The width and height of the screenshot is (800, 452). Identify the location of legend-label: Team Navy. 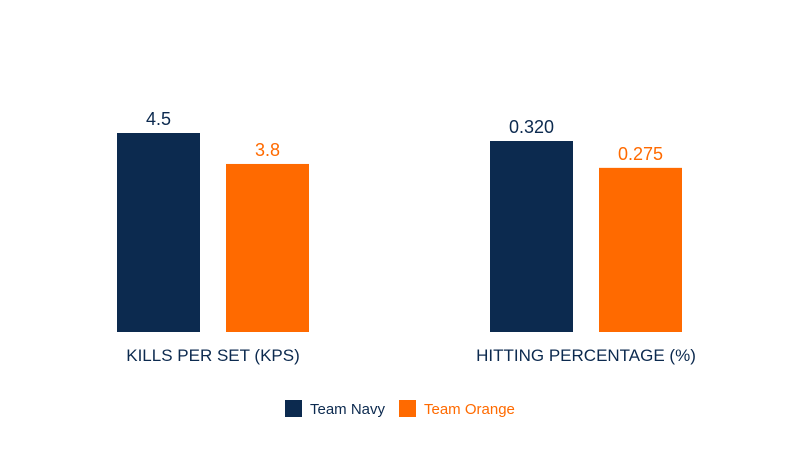
(348, 409).